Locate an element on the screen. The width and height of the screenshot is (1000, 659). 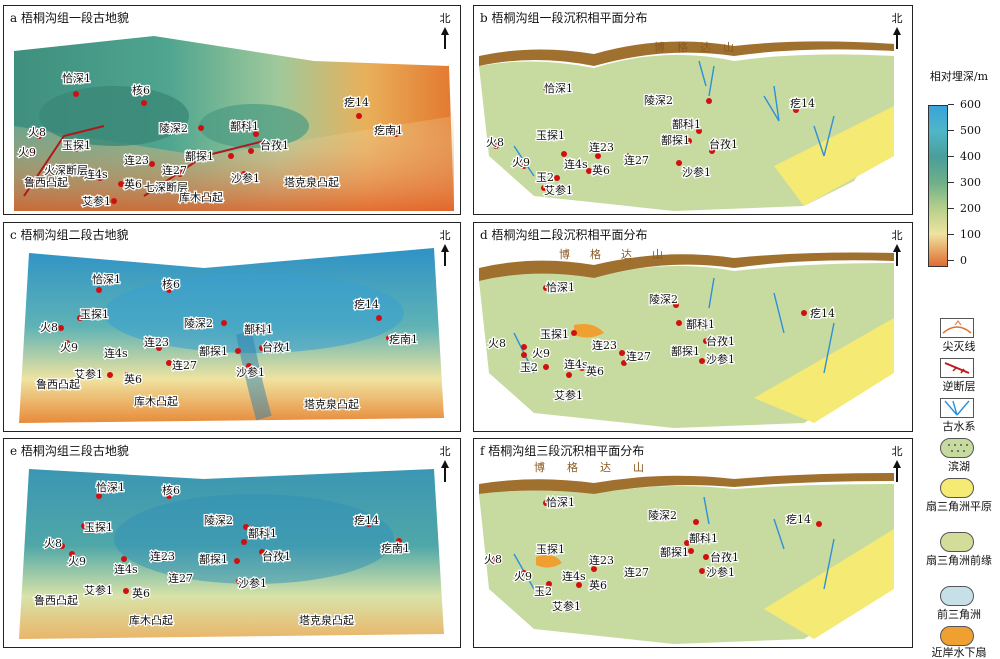
legend-label: 近岸水下扇 is located at coordinates (959, 652).